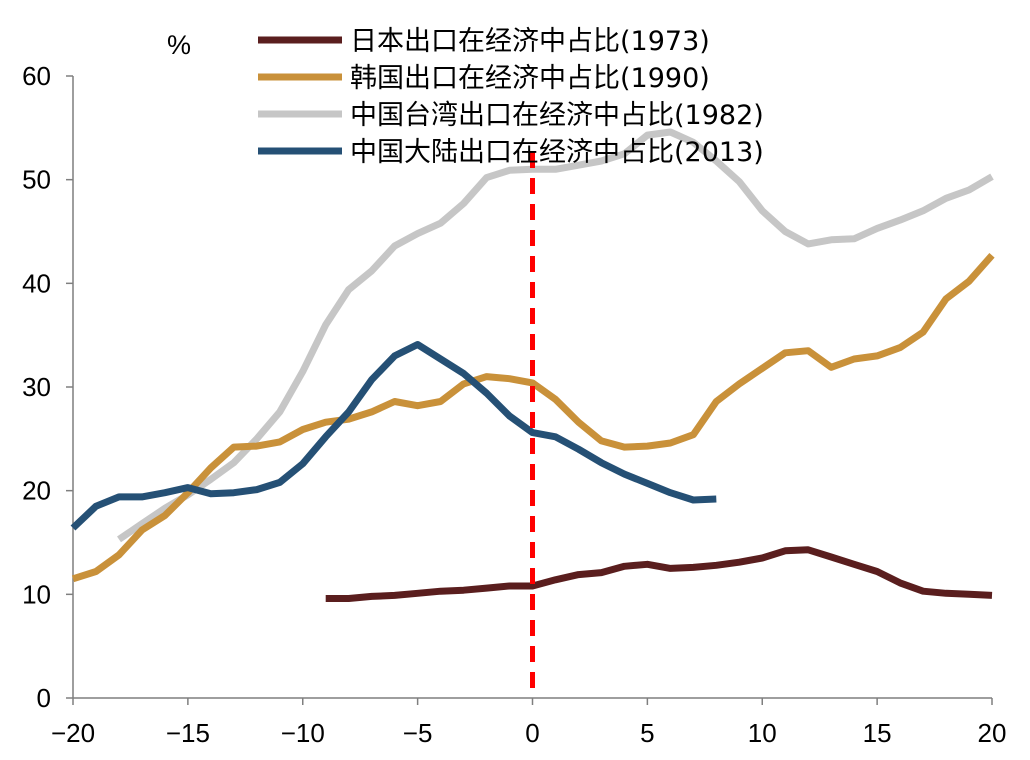 Image resolution: width=1030 pixels, height=760 pixels. Describe the element at coordinates (532, 733) in the screenshot. I see `x-tick-label: 0` at that location.